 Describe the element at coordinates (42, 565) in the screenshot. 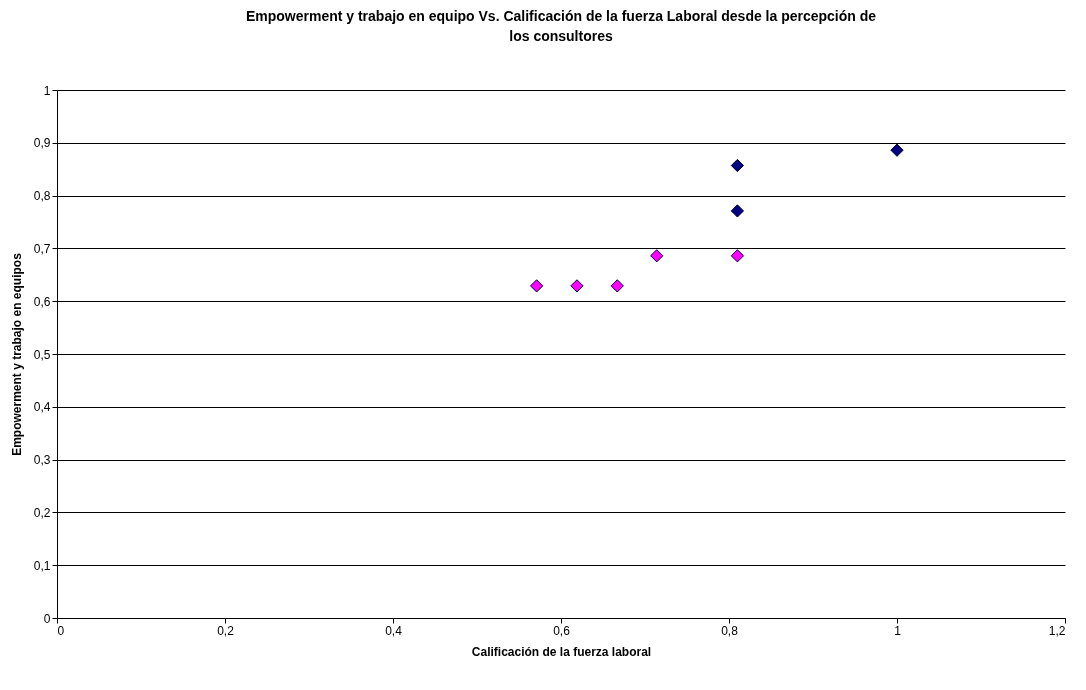

I see `y-tick-label: 0,1` at that location.